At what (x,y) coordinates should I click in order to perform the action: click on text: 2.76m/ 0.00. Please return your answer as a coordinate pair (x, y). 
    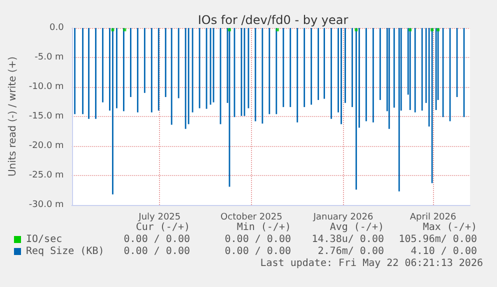
    Looking at the image, I should click on (351, 251).